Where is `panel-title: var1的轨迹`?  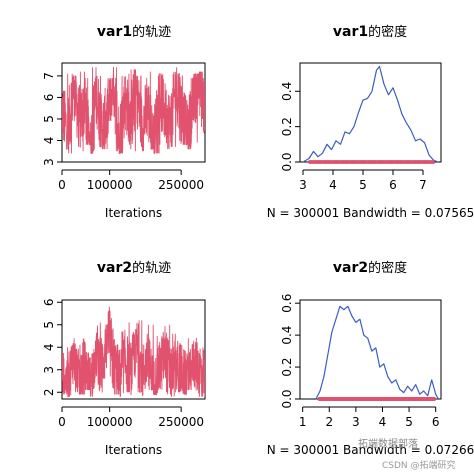
panel-title: var1的轨迹 is located at coordinates (134, 32).